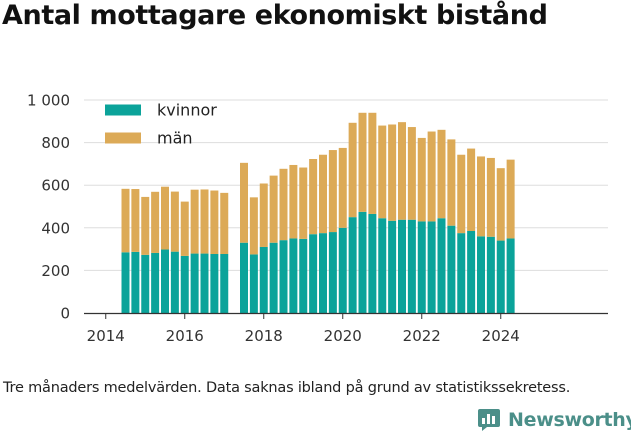 This screenshot has height=439, width=631. What do you see at coordinates (175, 138) in the screenshot?
I see `legend-label: män` at bounding box center [175, 138].